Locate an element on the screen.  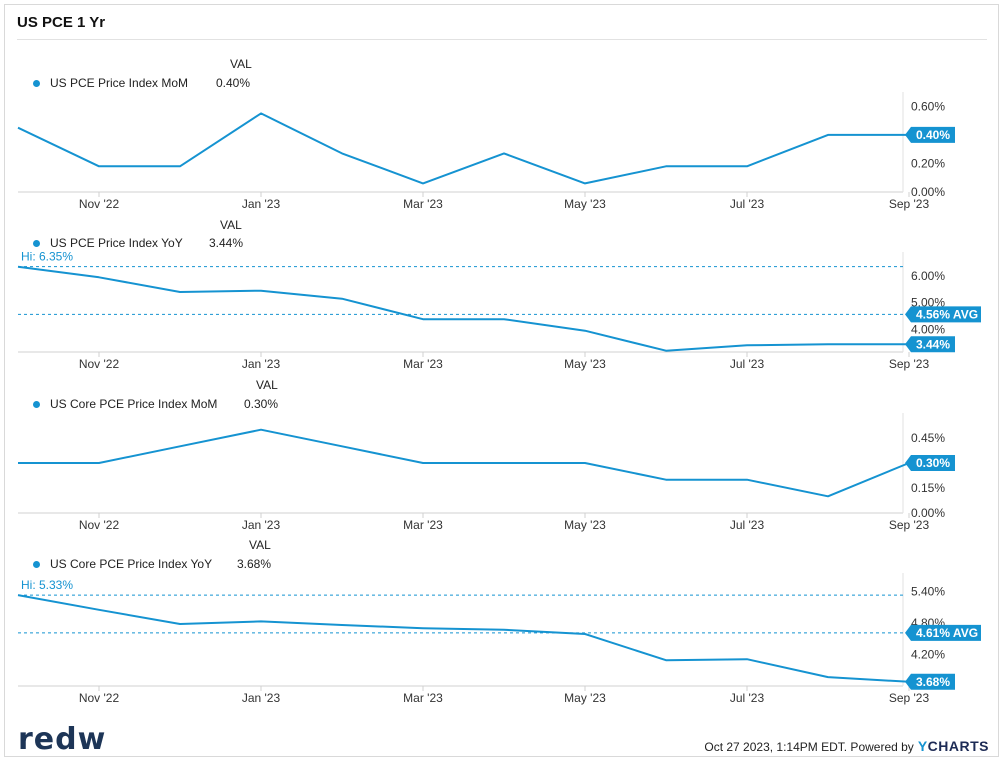
legend-value: 0.40% is located at coordinates (233, 83).